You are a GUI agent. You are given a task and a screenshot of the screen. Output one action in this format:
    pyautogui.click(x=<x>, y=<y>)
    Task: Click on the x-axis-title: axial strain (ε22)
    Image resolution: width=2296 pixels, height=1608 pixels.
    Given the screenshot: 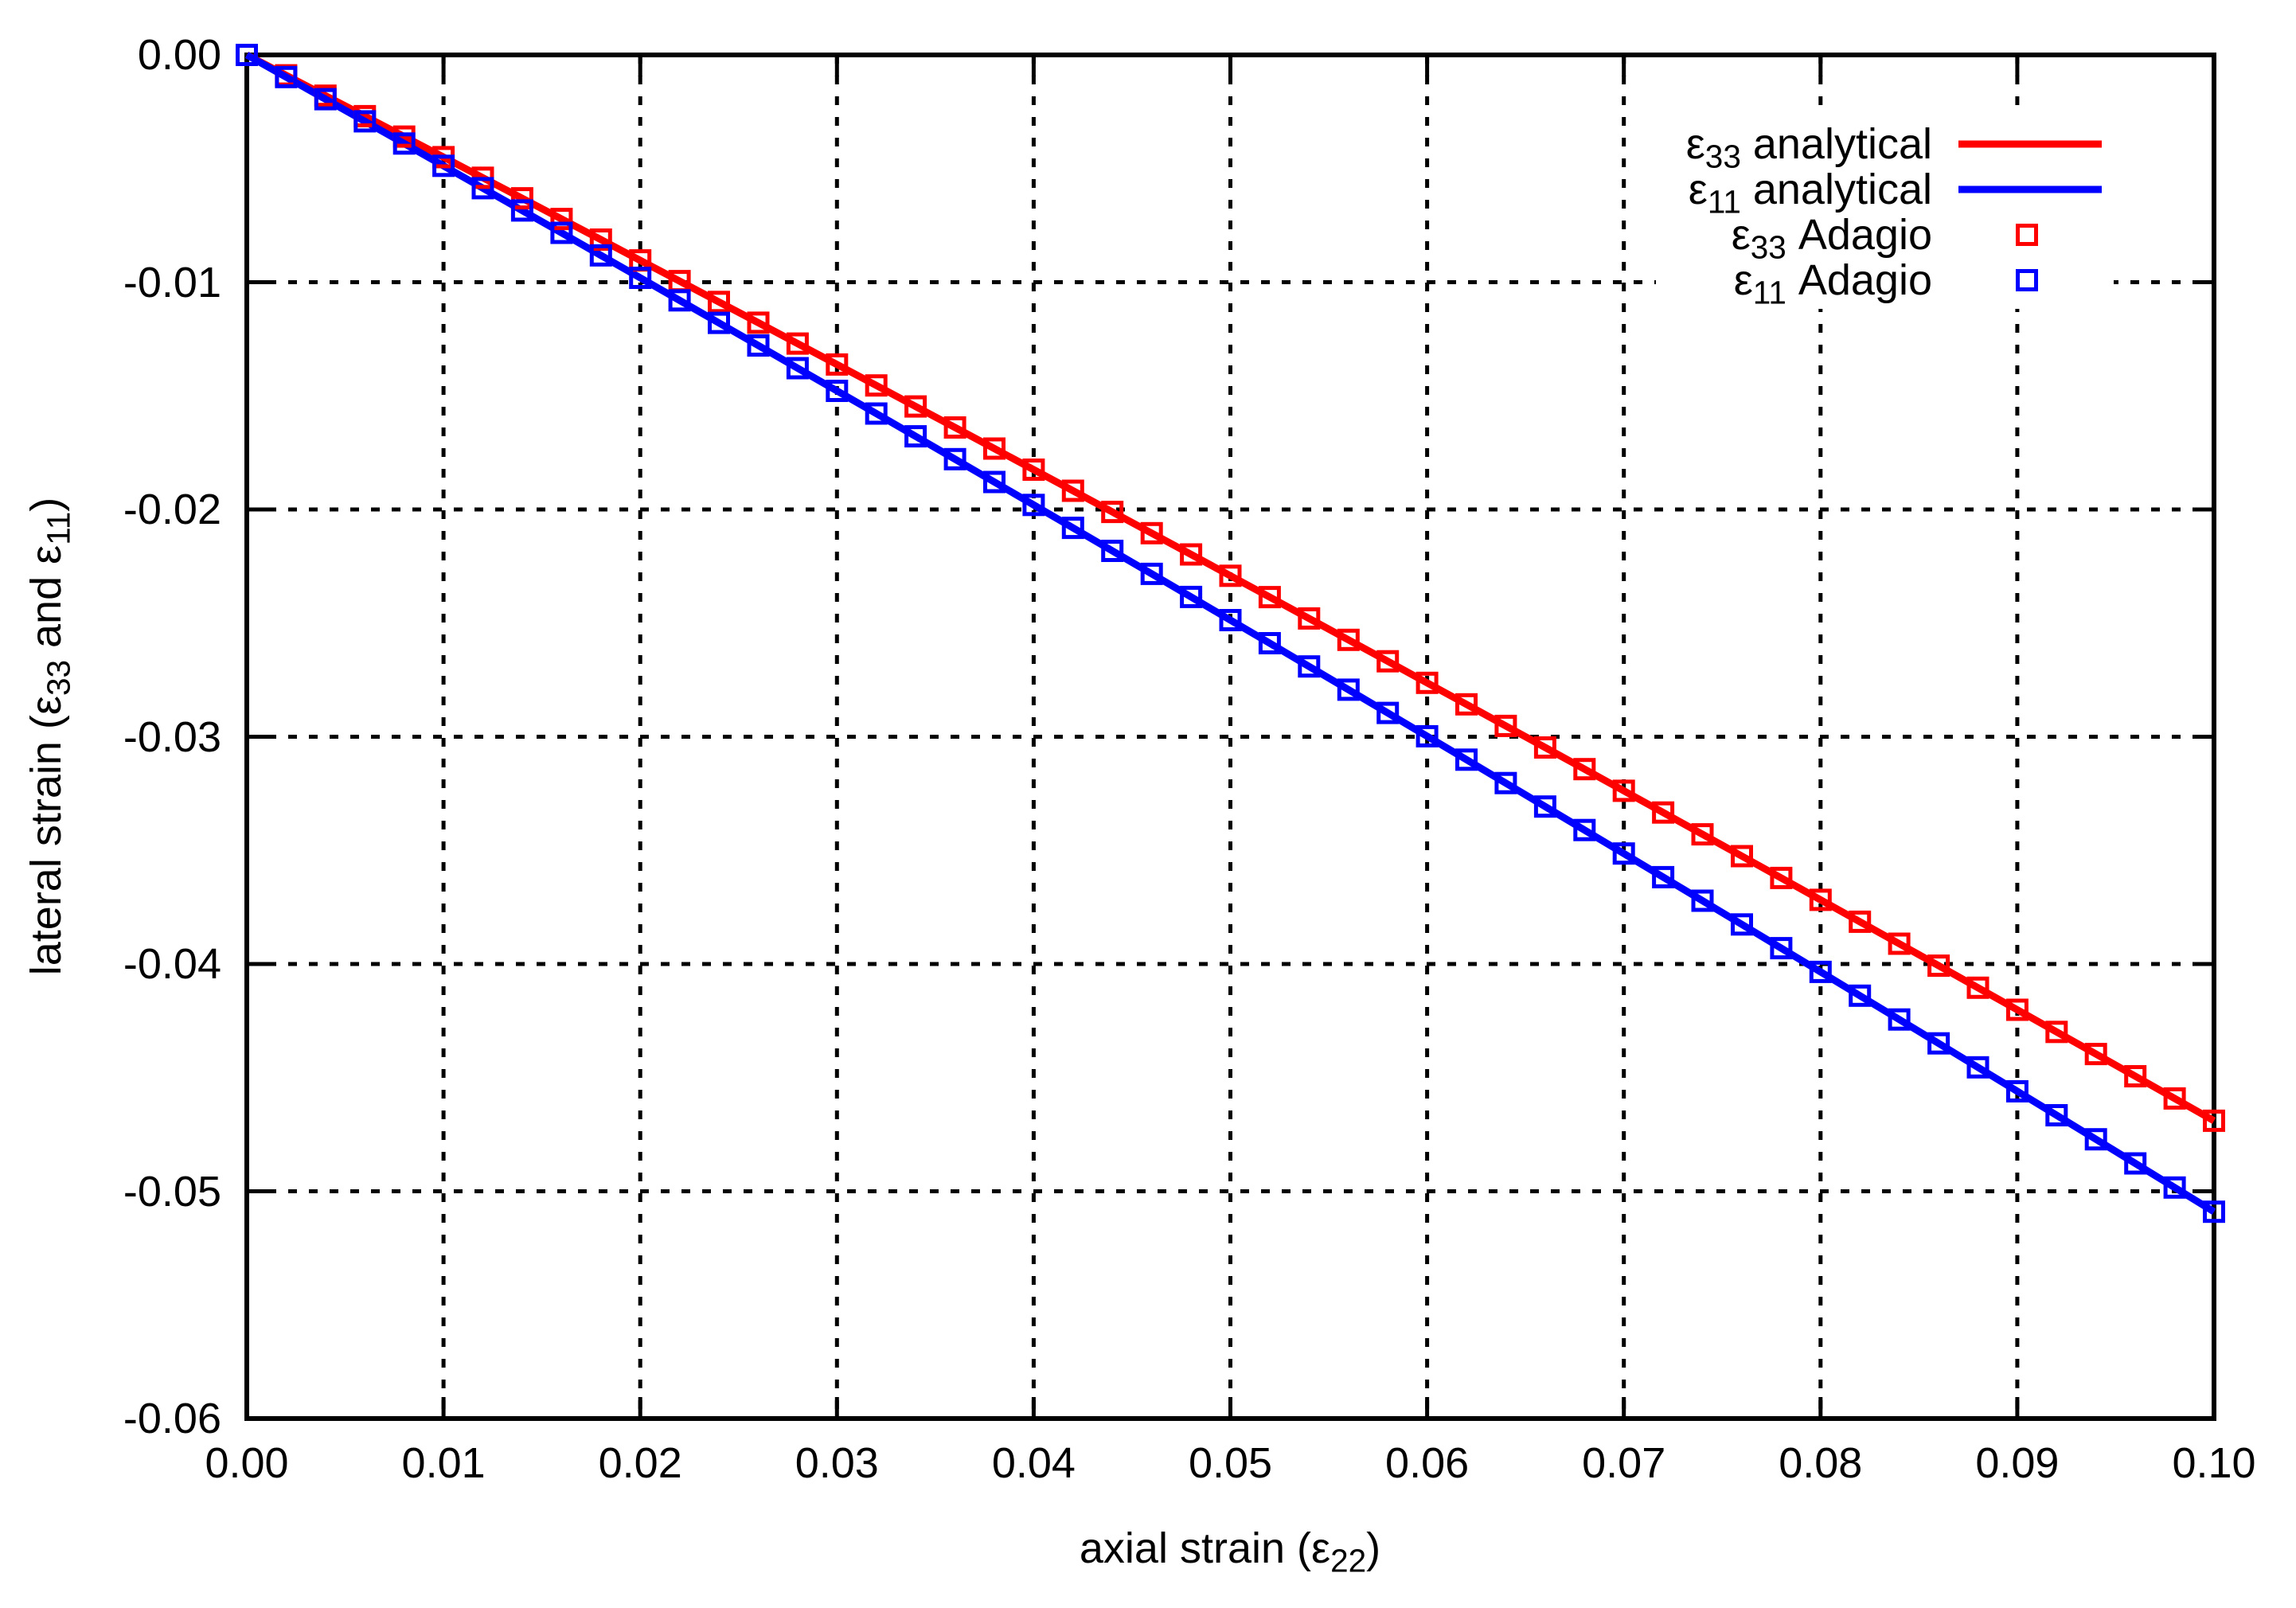 What is the action you would take?
    pyautogui.click(x=1230, y=1552)
    